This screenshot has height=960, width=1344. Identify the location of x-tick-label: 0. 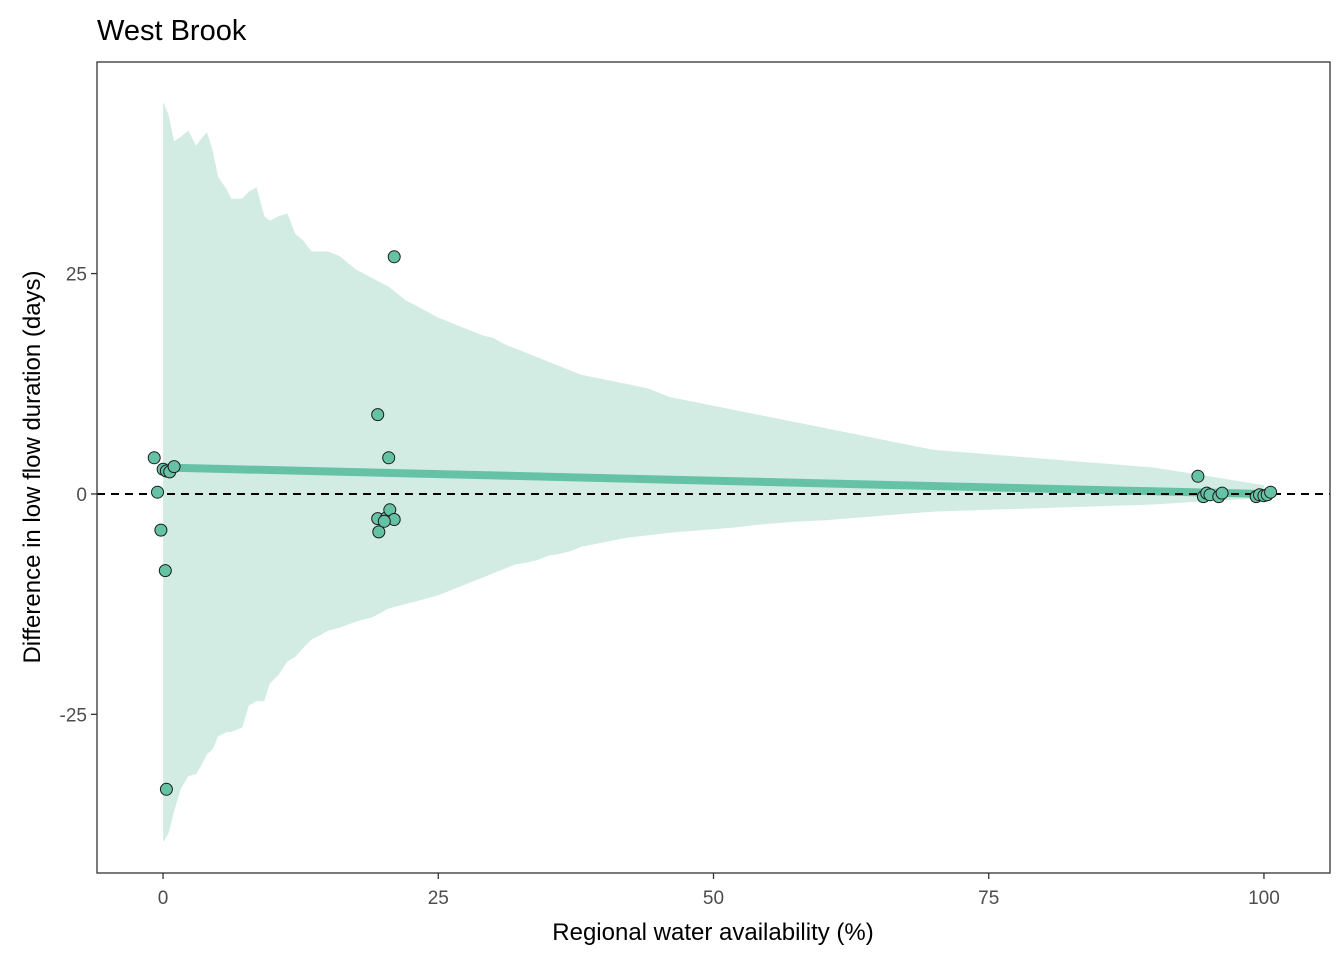
(163, 898).